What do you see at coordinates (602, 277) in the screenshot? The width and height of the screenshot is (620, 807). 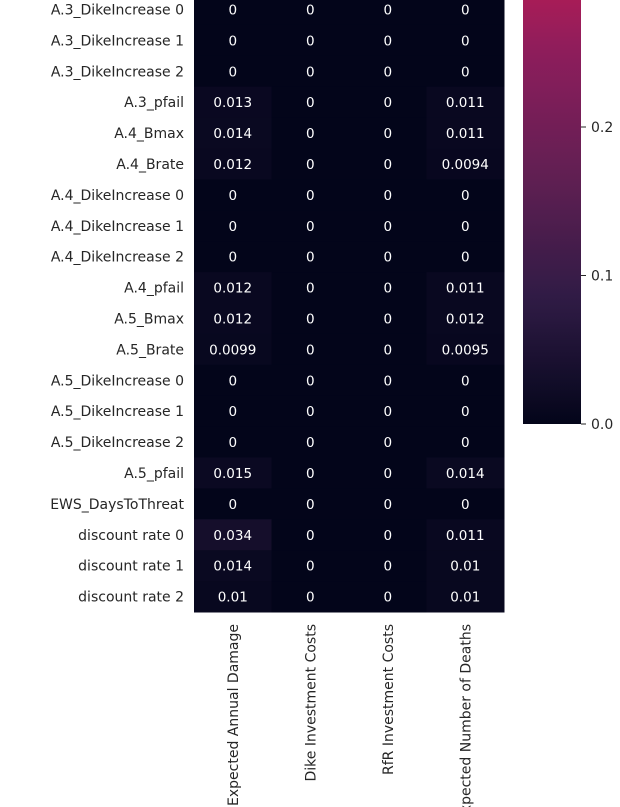 I see `colorbar-tick-label: 0.1` at bounding box center [602, 277].